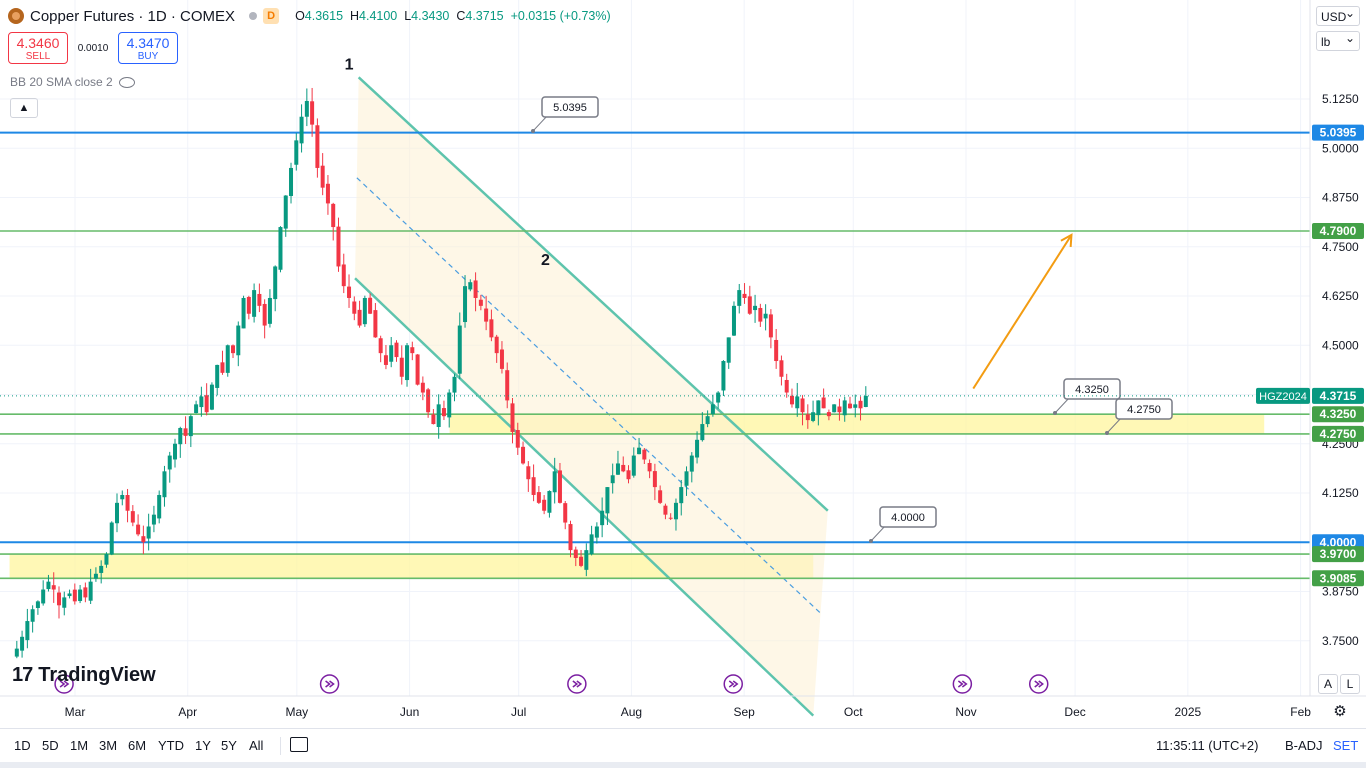  What do you see at coordinates (545, 260) in the screenshot?
I see `wave-label-2: 2` at bounding box center [545, 260].